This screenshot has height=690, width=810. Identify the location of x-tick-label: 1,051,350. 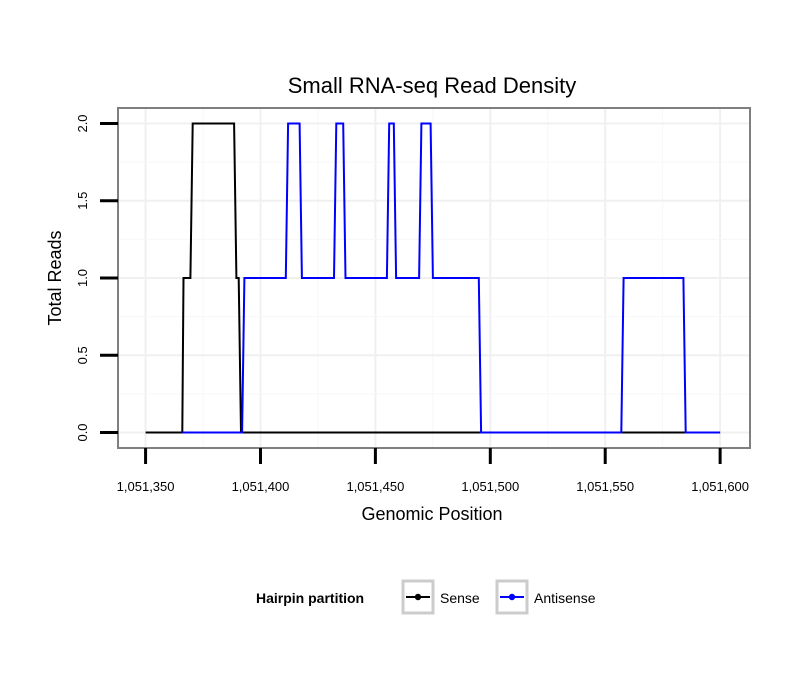
(146, 486).